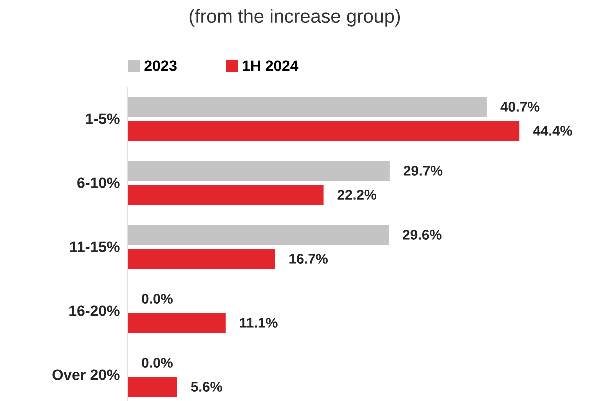 This screenshot has height=401, width=590. What do you see at coordinates (259, 323) in the screenshot?
I see `data-label: 11.1%` at bounding box center [259, 323].